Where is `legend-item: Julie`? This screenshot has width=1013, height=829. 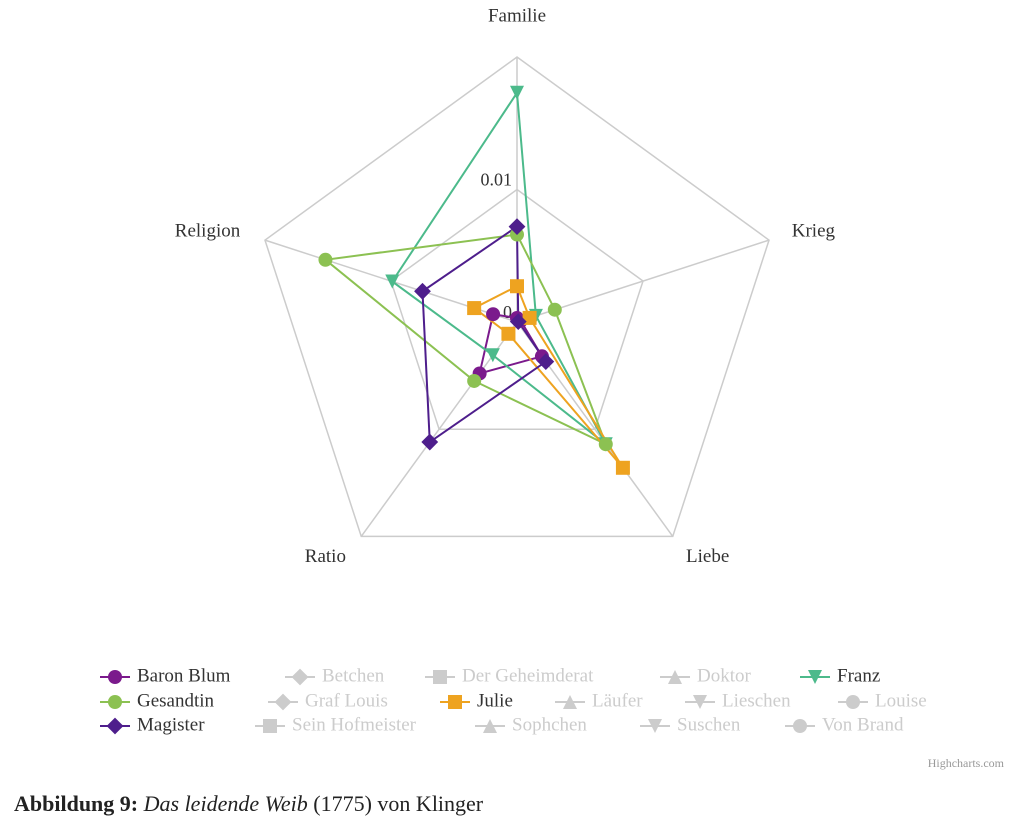
legend-item: Julie is located at coordinates (476, 700).